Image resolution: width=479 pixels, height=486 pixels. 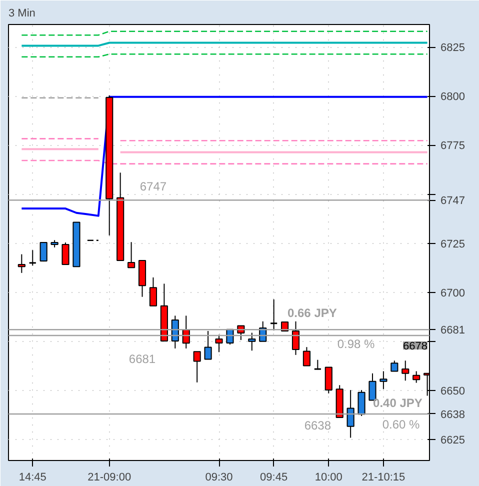 I want to click on ref-line-label: 6678, so click(x=415, y=346).